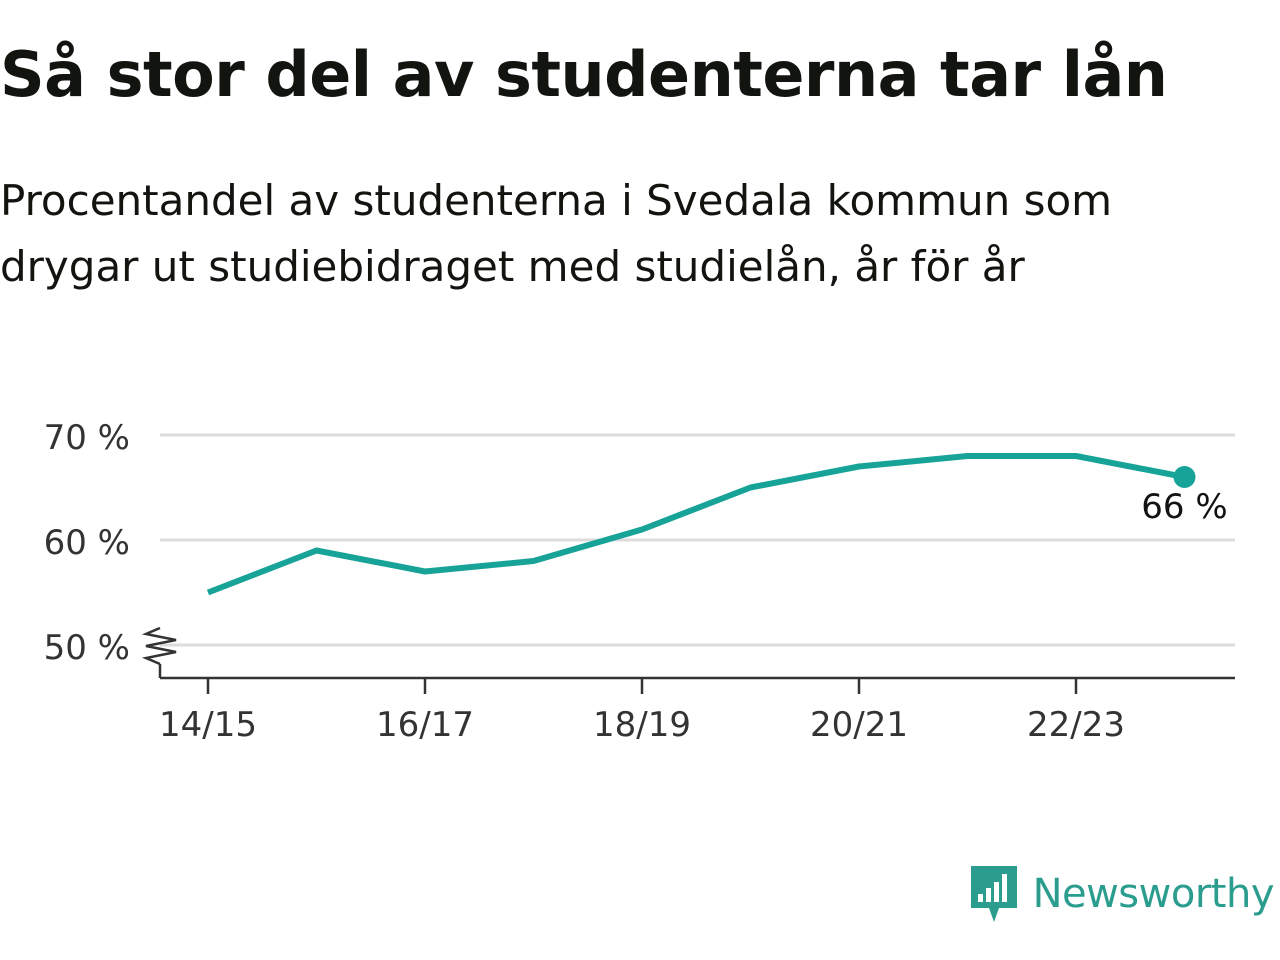 This screenshot has width=1280, height=960. Describe the element at coordinates (159, 646) in the screenshot. I see `y-axis-break` at that location.